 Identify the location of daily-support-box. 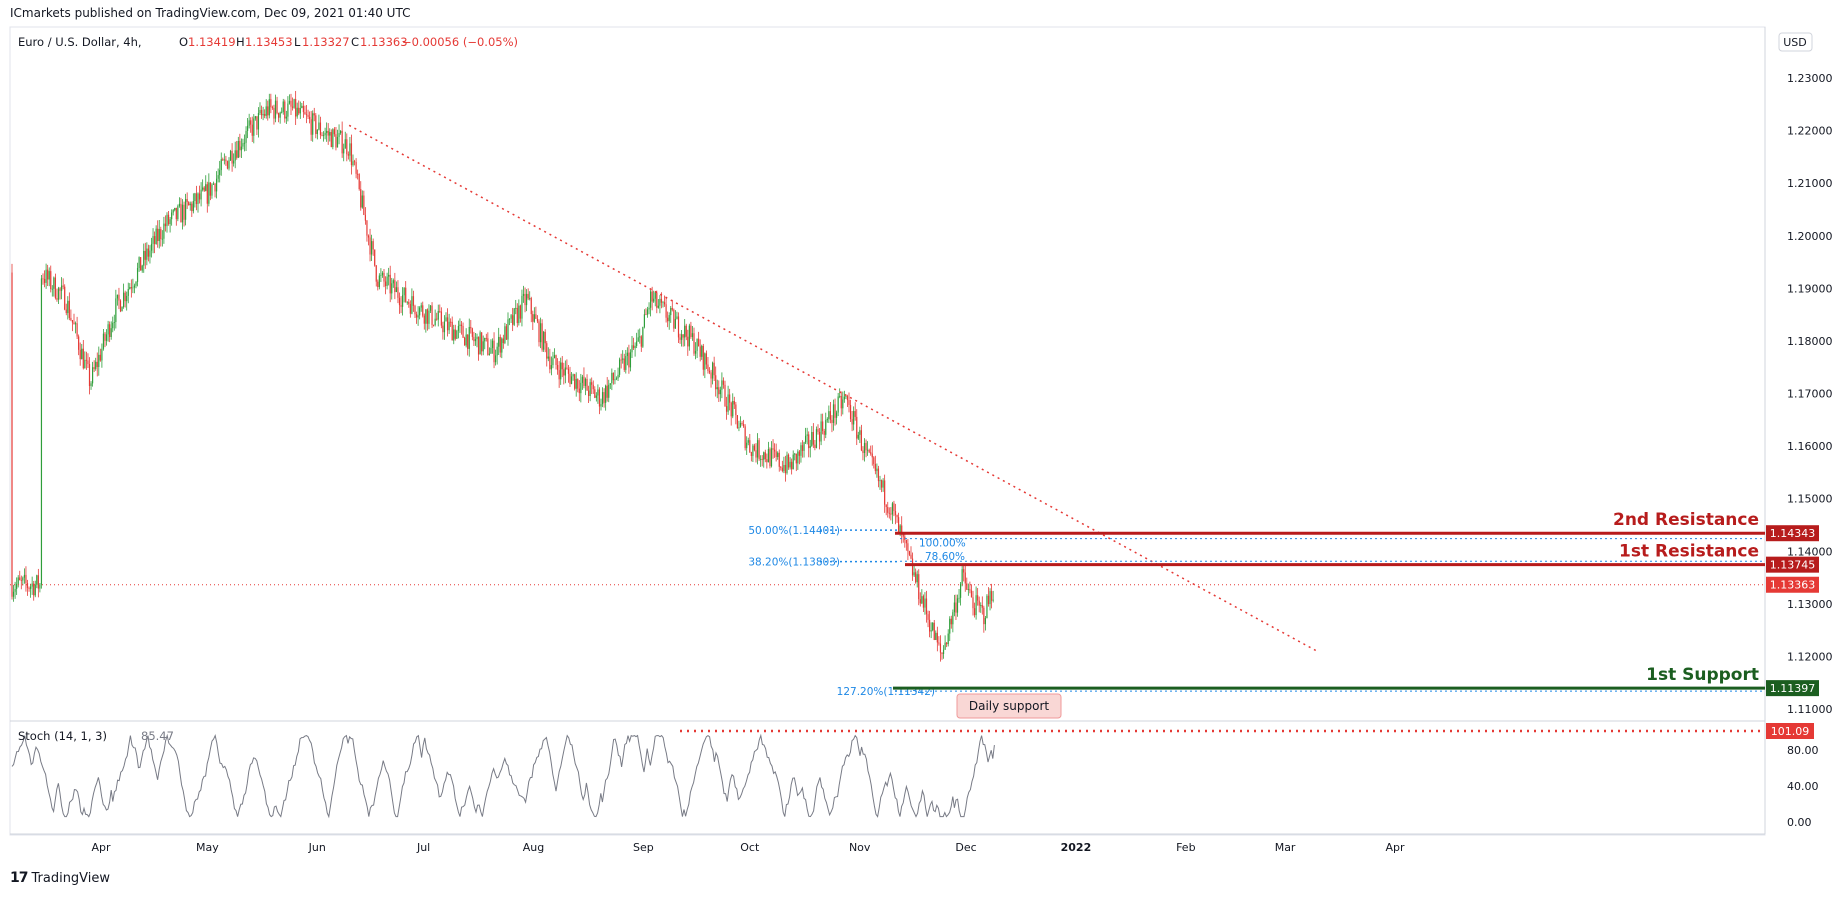
(1009, 706).